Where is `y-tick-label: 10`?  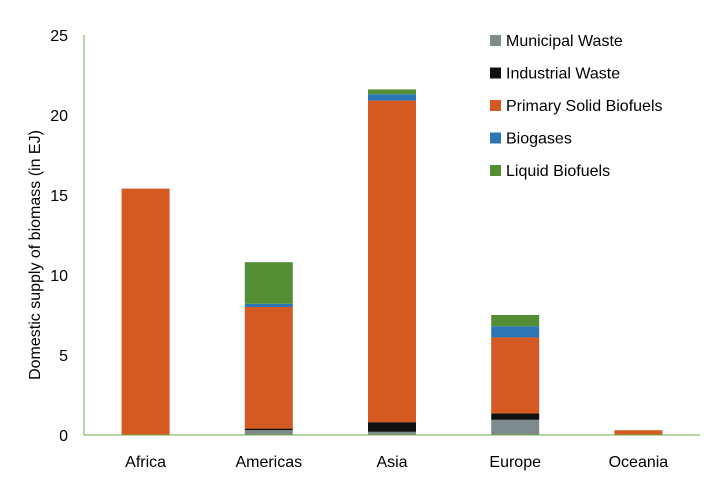 y-tick-label: 10 is located at coordinates (59, 276).